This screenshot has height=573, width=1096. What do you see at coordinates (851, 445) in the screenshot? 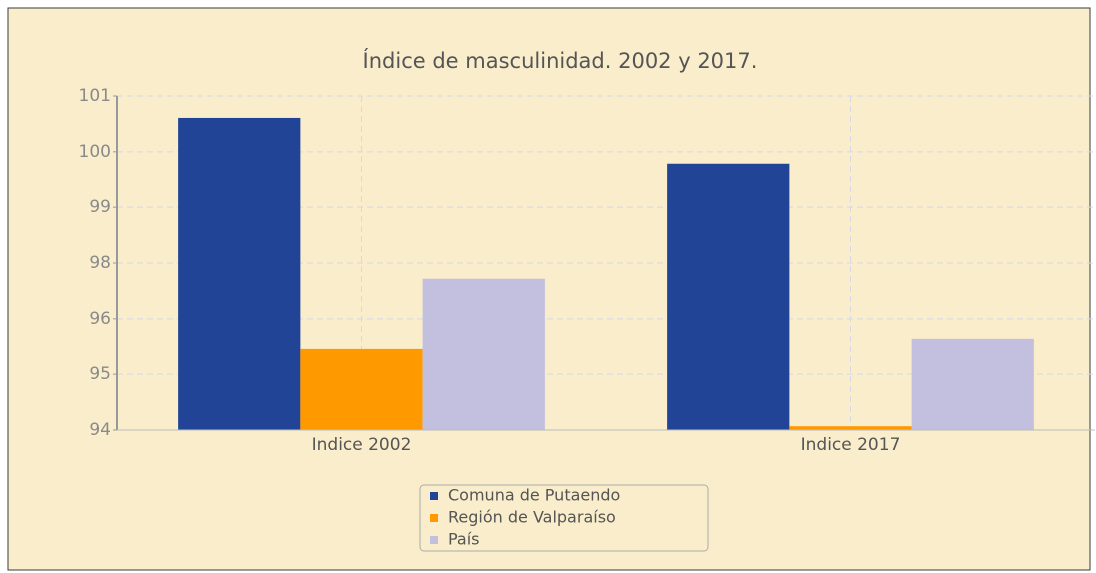
I see `x-tick-label: Indice 2017` at bounding box center [851, 445].